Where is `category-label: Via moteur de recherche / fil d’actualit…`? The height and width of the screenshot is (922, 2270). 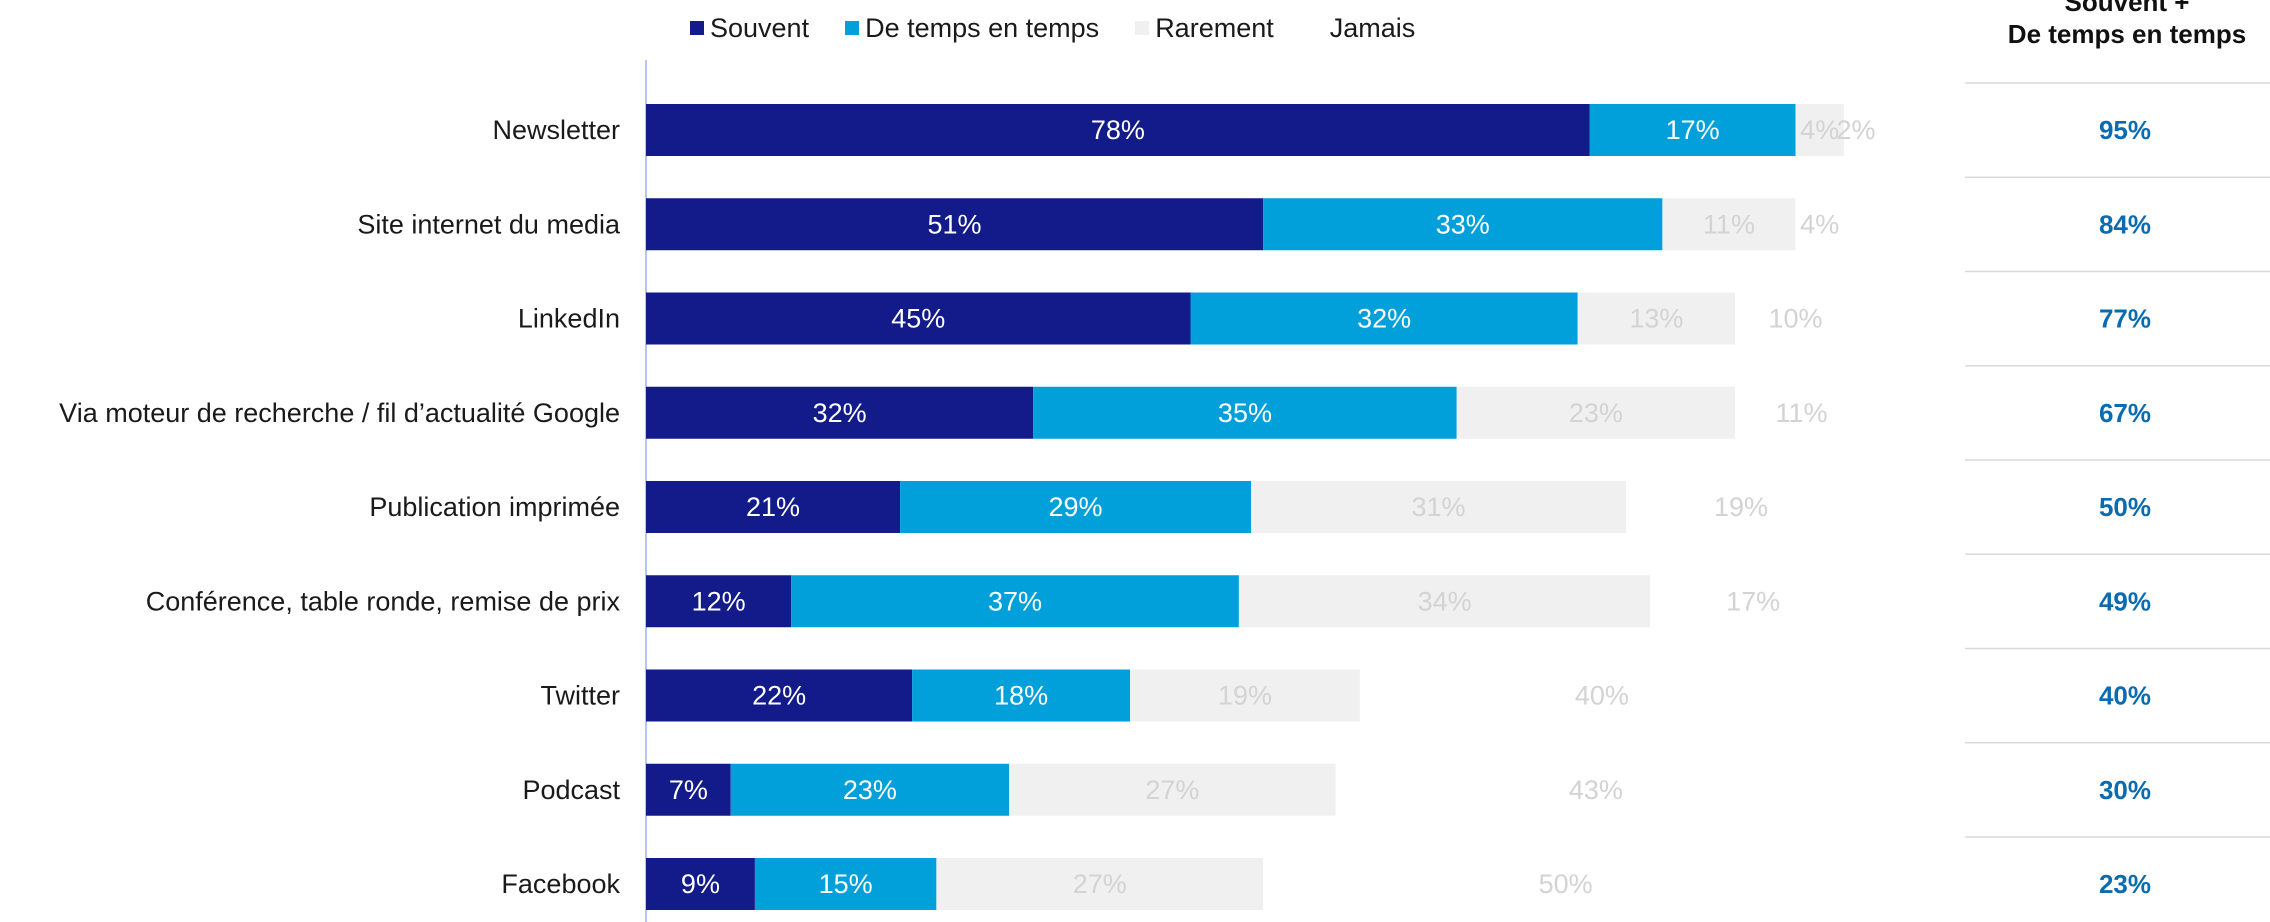
category-label: Via moteur de recherche / fil d’actualit… is located at coordinates (339, 413).